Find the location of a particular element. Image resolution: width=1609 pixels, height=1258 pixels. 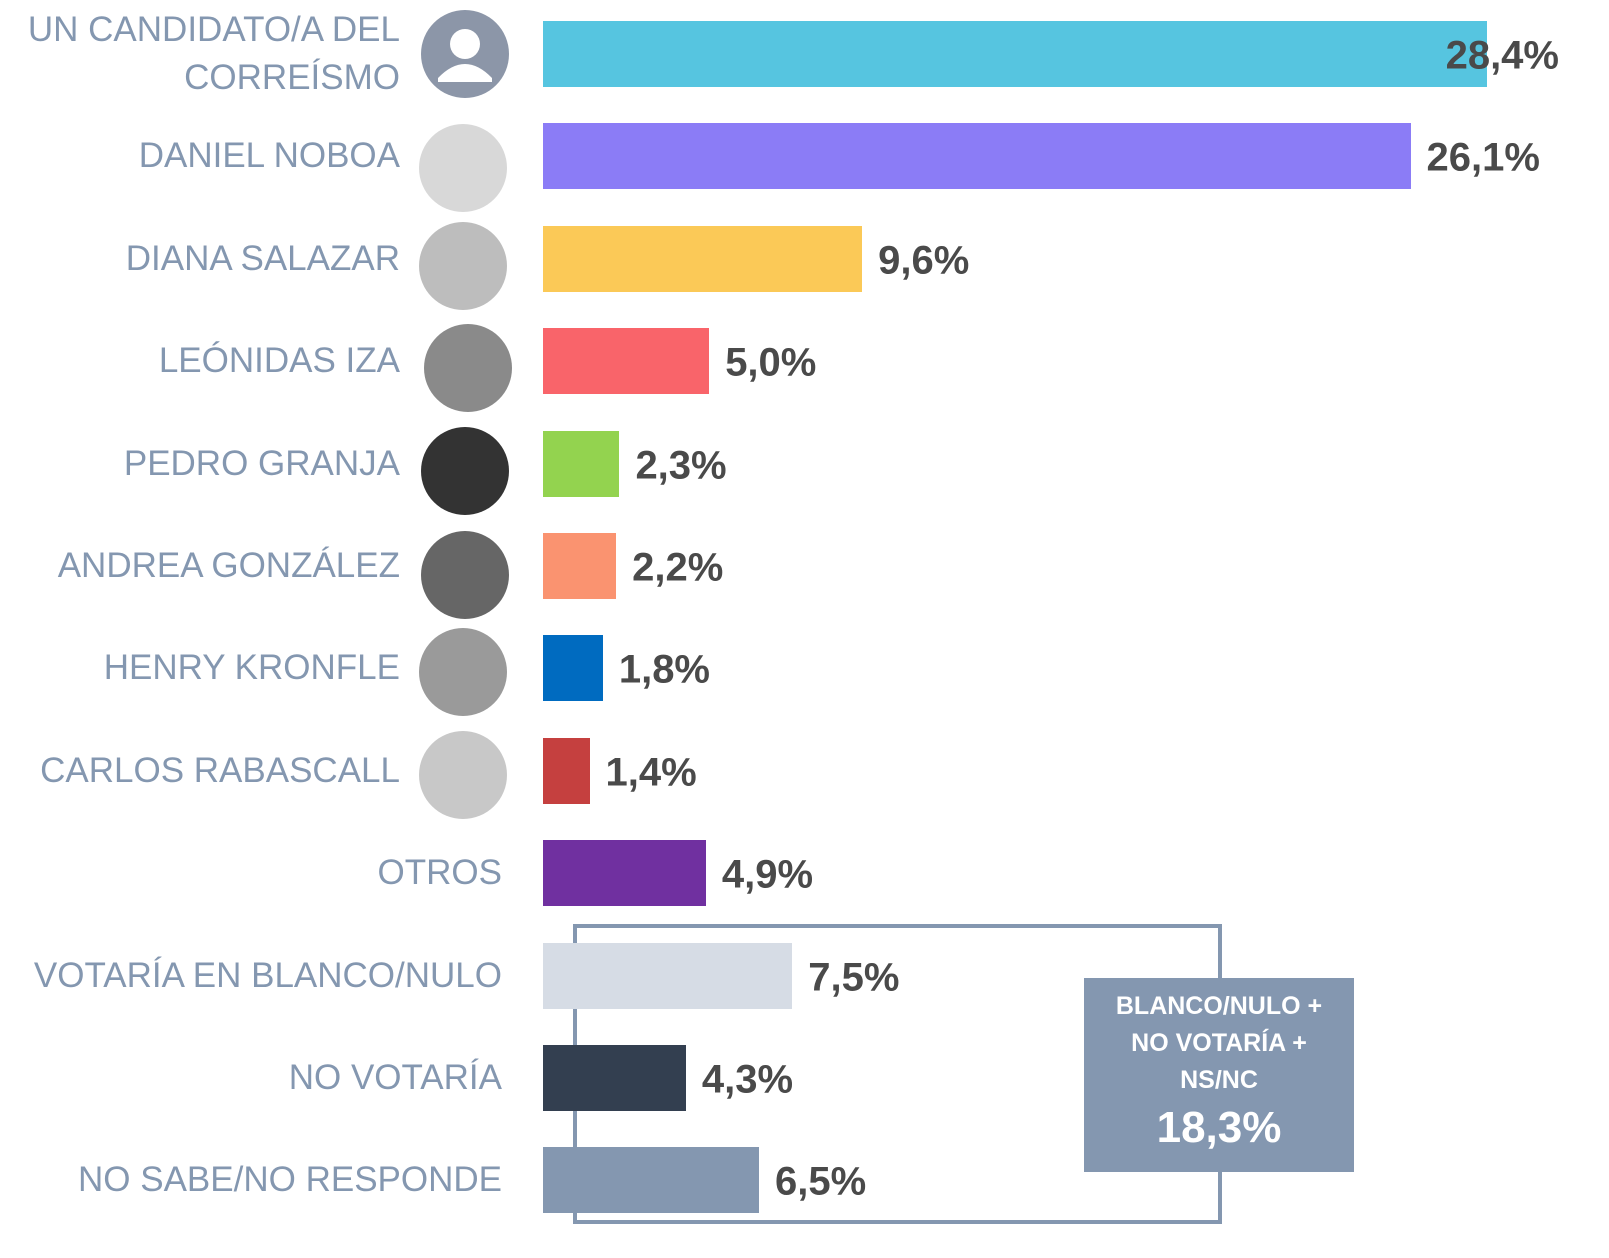

category-label: NO SABE/NO RESPONDE is located at coordinates (290, 1180).